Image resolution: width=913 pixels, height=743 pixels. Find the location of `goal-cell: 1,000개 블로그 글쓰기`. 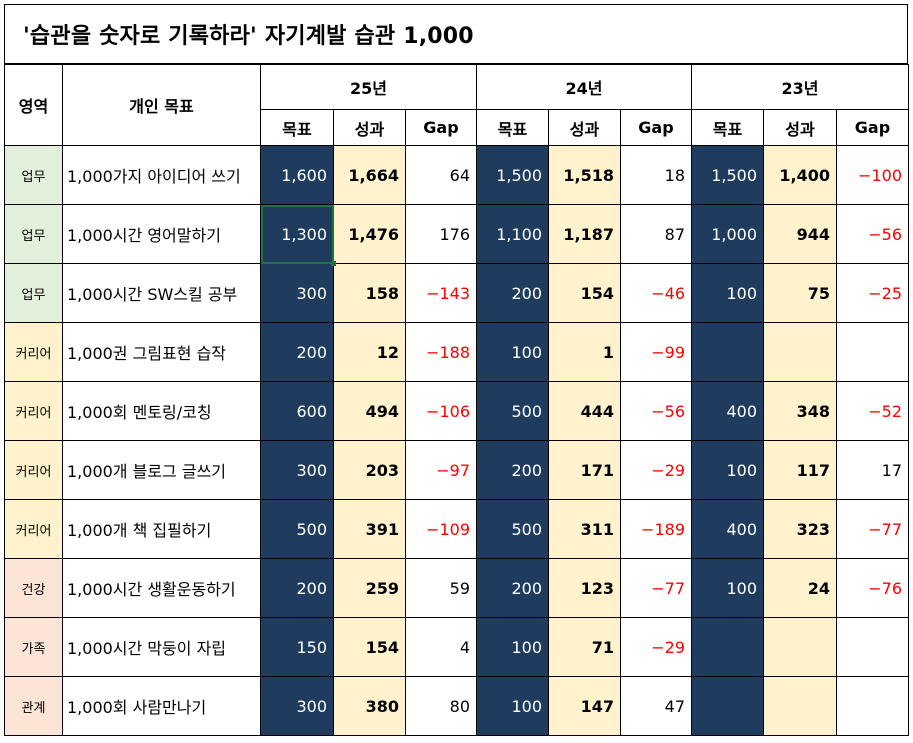

goal-cell: 1,000개 블로그 글쓰기 is located at coordinates (161, 470).